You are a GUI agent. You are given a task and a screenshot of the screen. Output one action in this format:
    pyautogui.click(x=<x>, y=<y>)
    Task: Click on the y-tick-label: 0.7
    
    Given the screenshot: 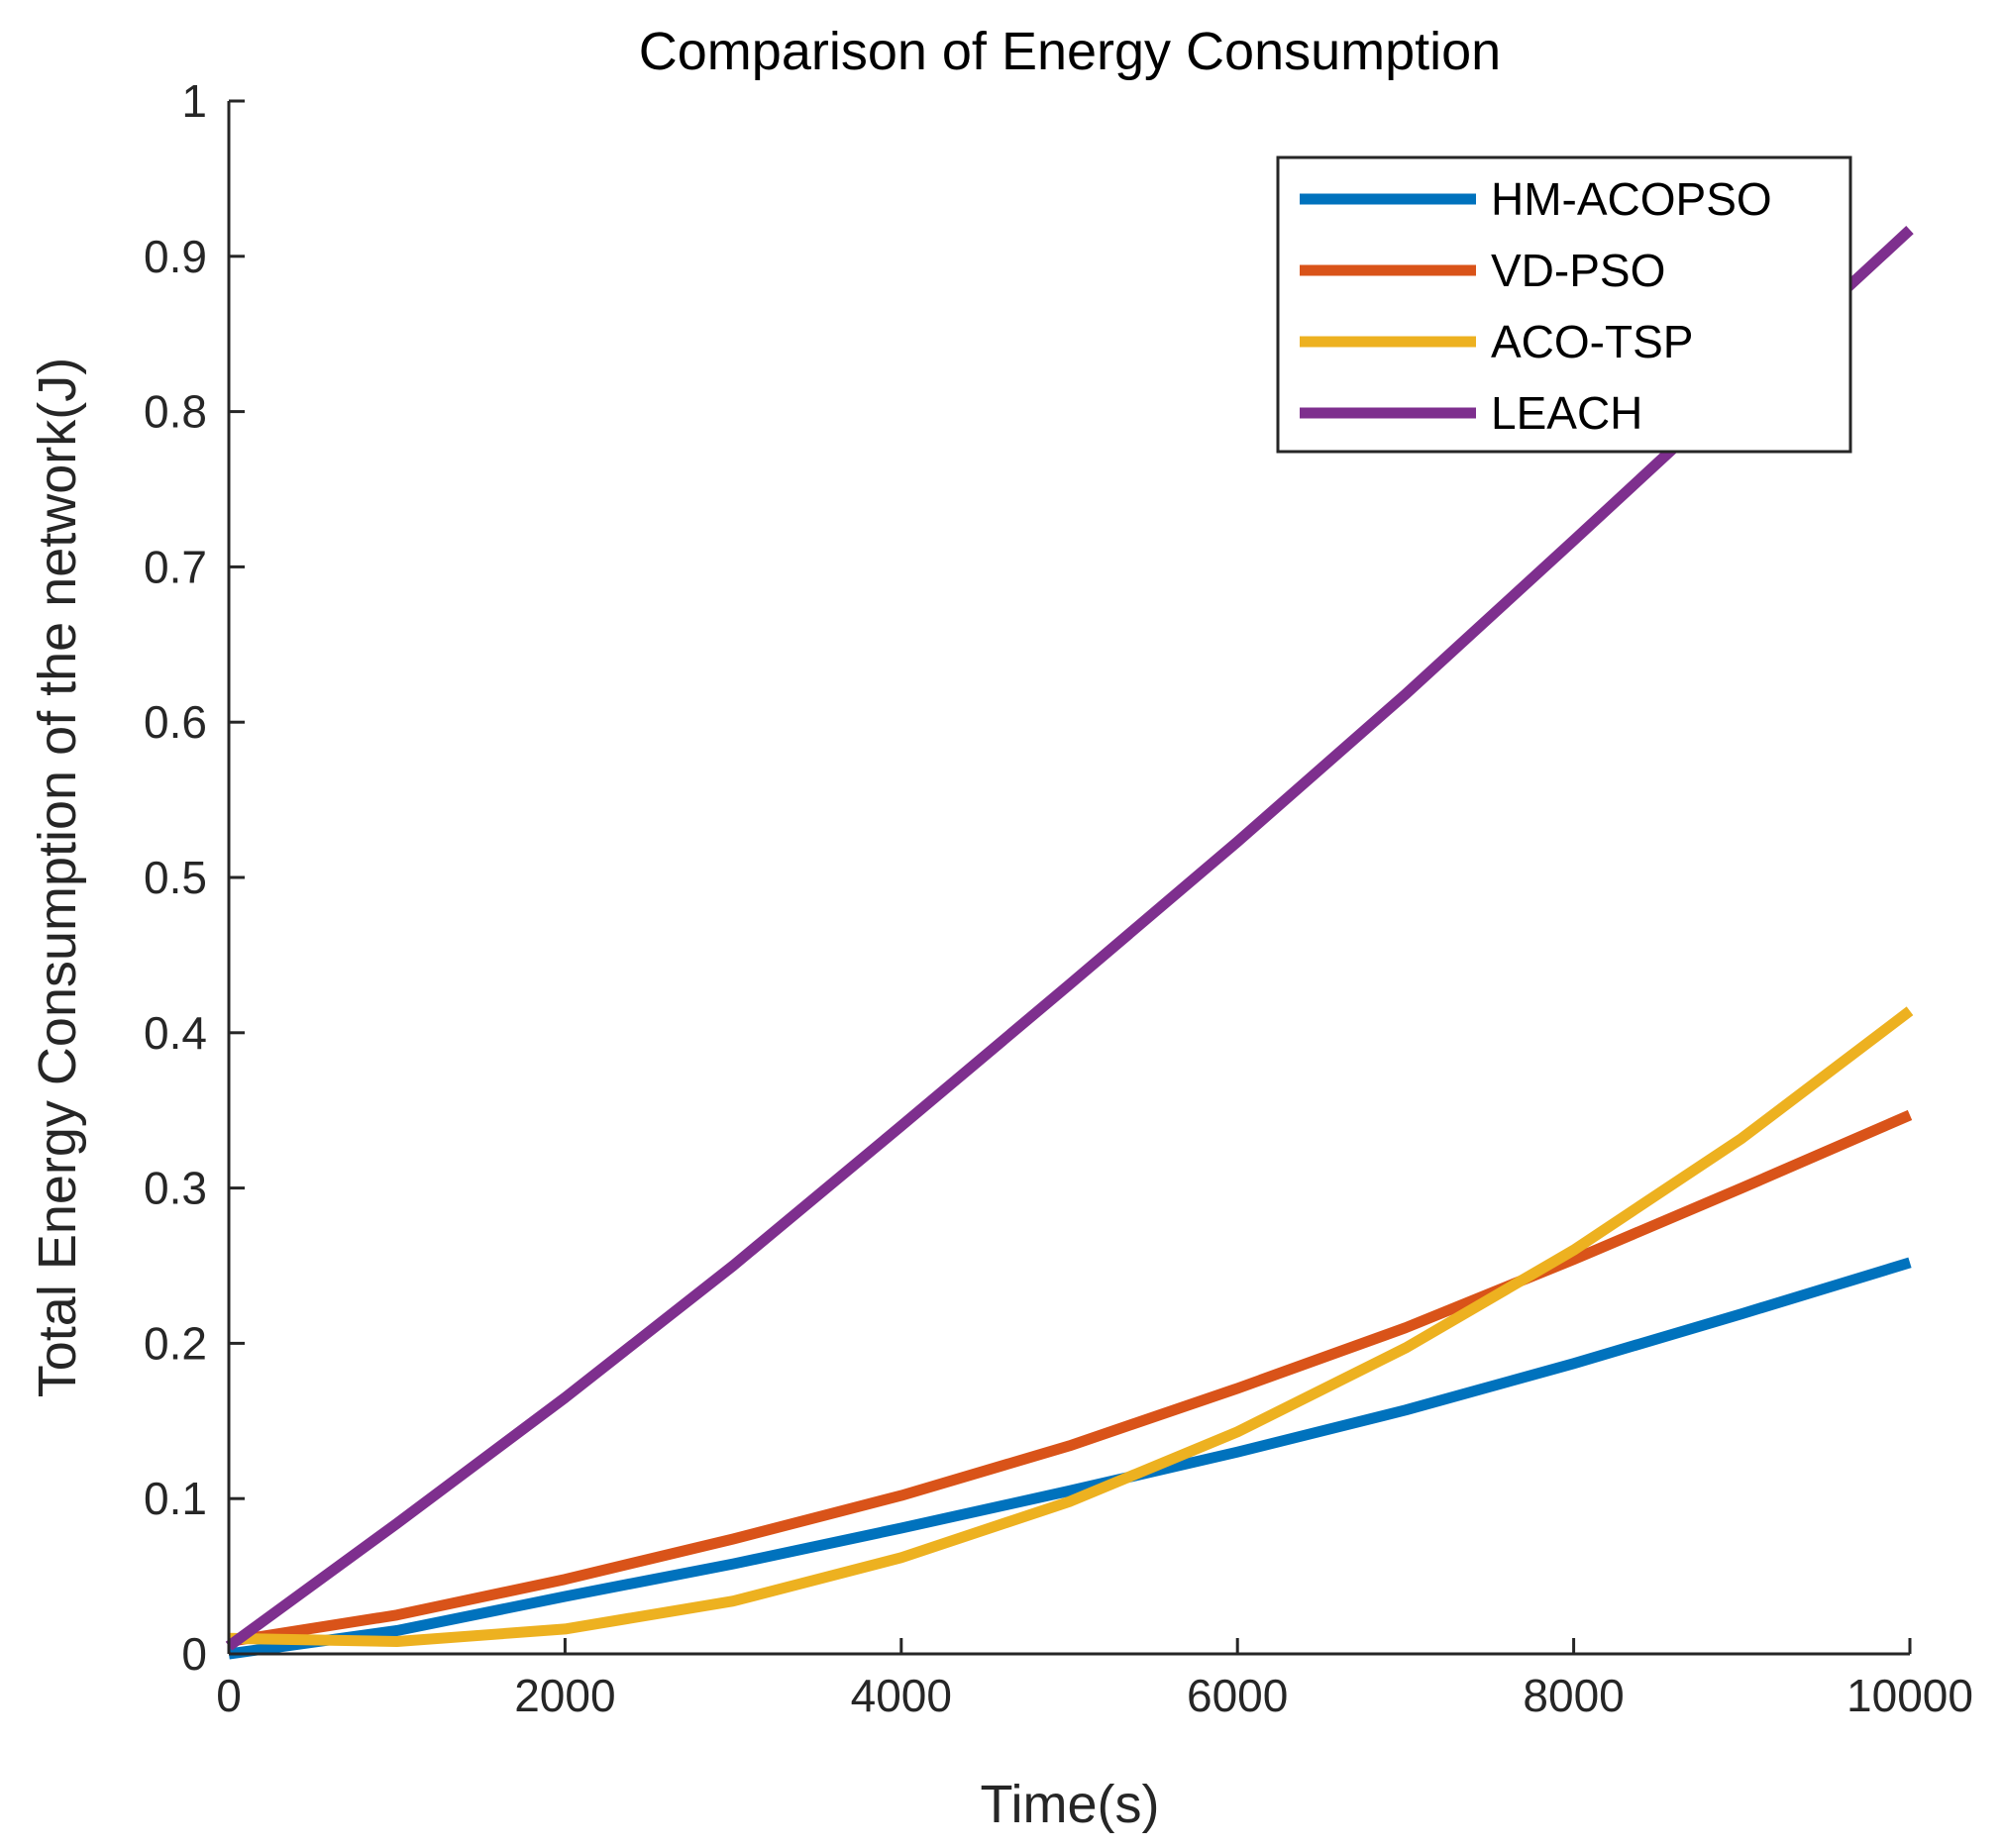 What is the action you would take?
    pyautogui.click(x=175, y=567)
    